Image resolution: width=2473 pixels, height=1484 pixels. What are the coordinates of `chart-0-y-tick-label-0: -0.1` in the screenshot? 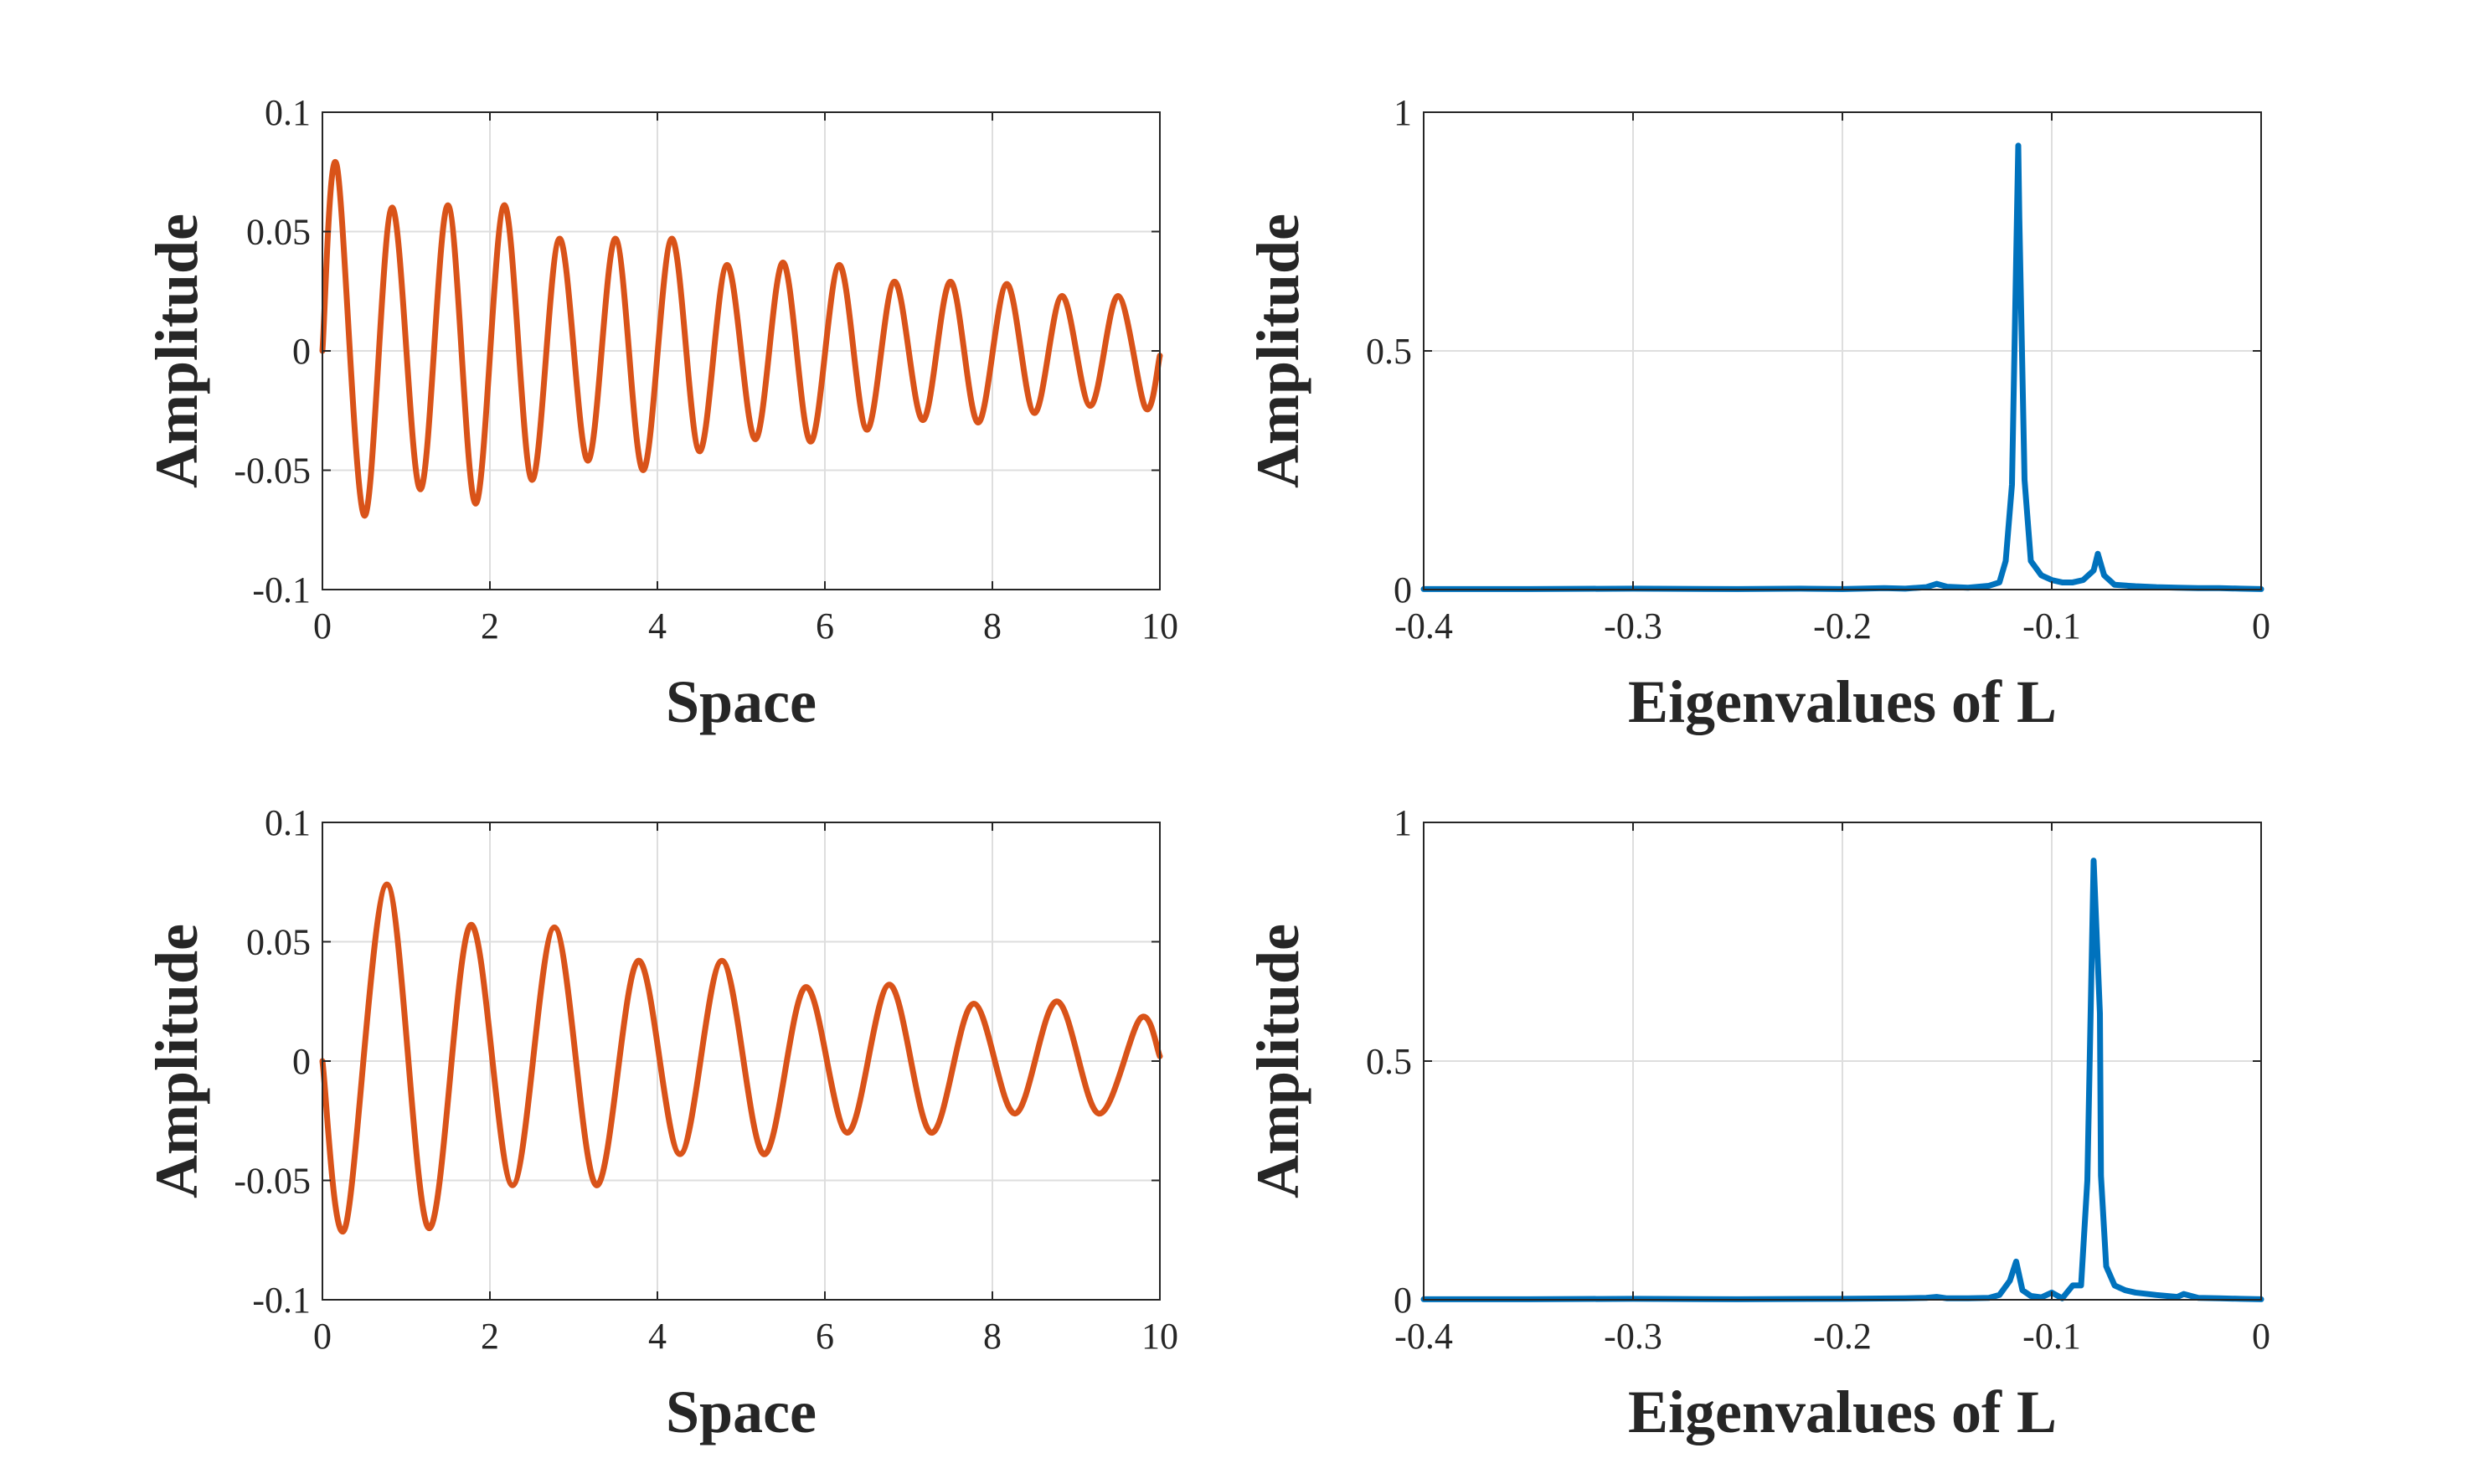 It's located at (281, 590).